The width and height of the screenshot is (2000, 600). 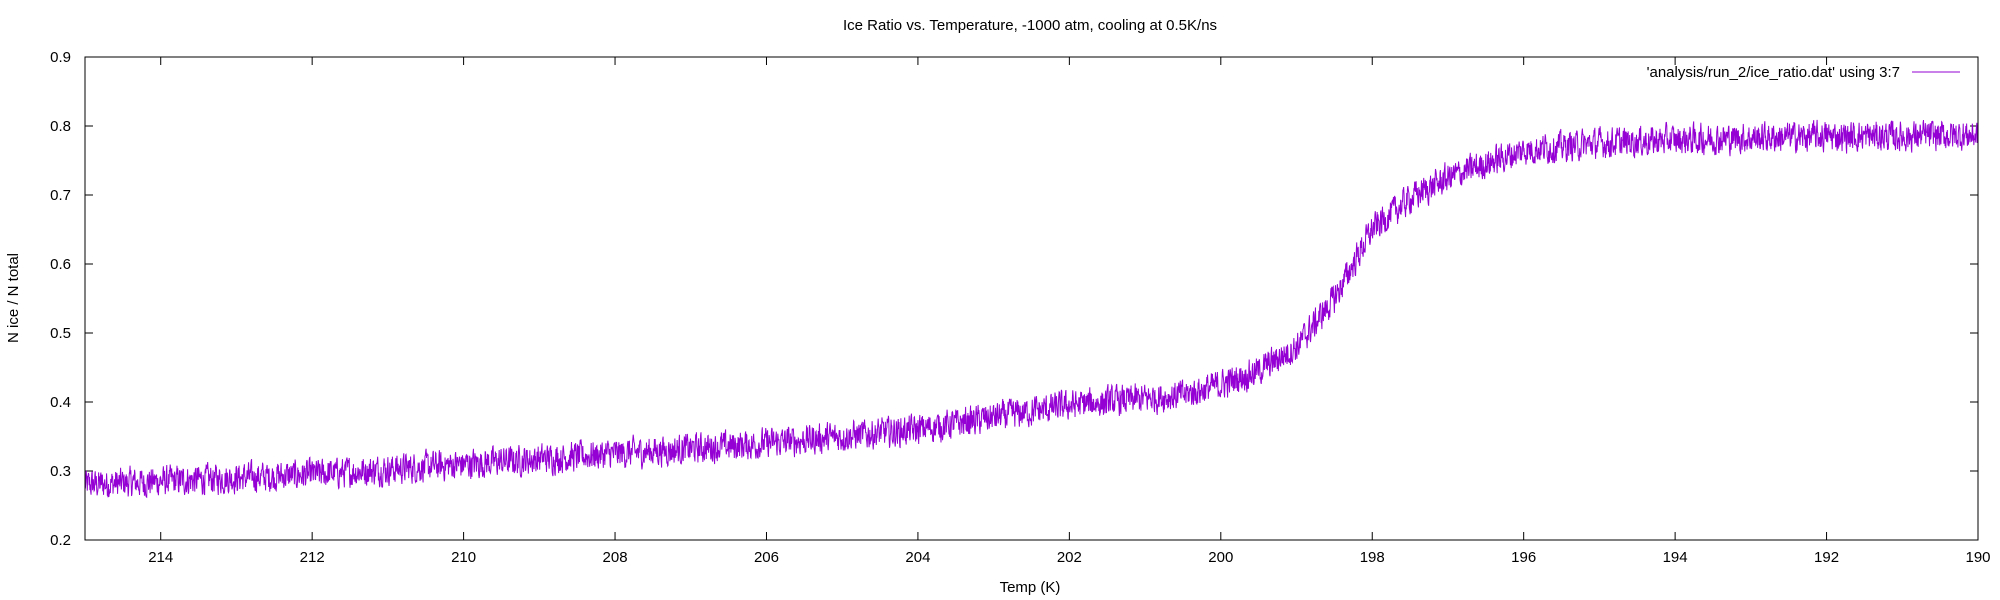 What do you see at coordinates (1826, 557) in the screenshot?
I see `x-tick-label: 192` at bounding box center [1826, 557].